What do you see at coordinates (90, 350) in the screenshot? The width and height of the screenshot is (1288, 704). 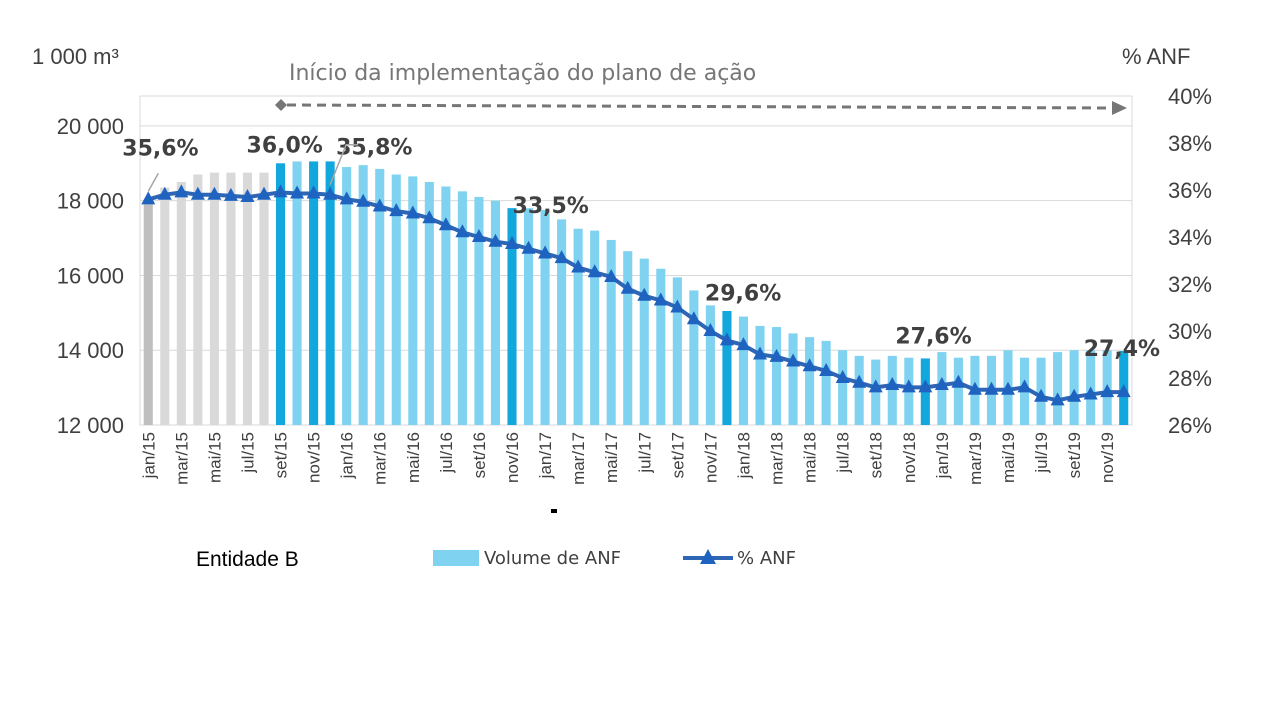 I see `left-tick-label: 14 000` at bounding box center [90, 350].